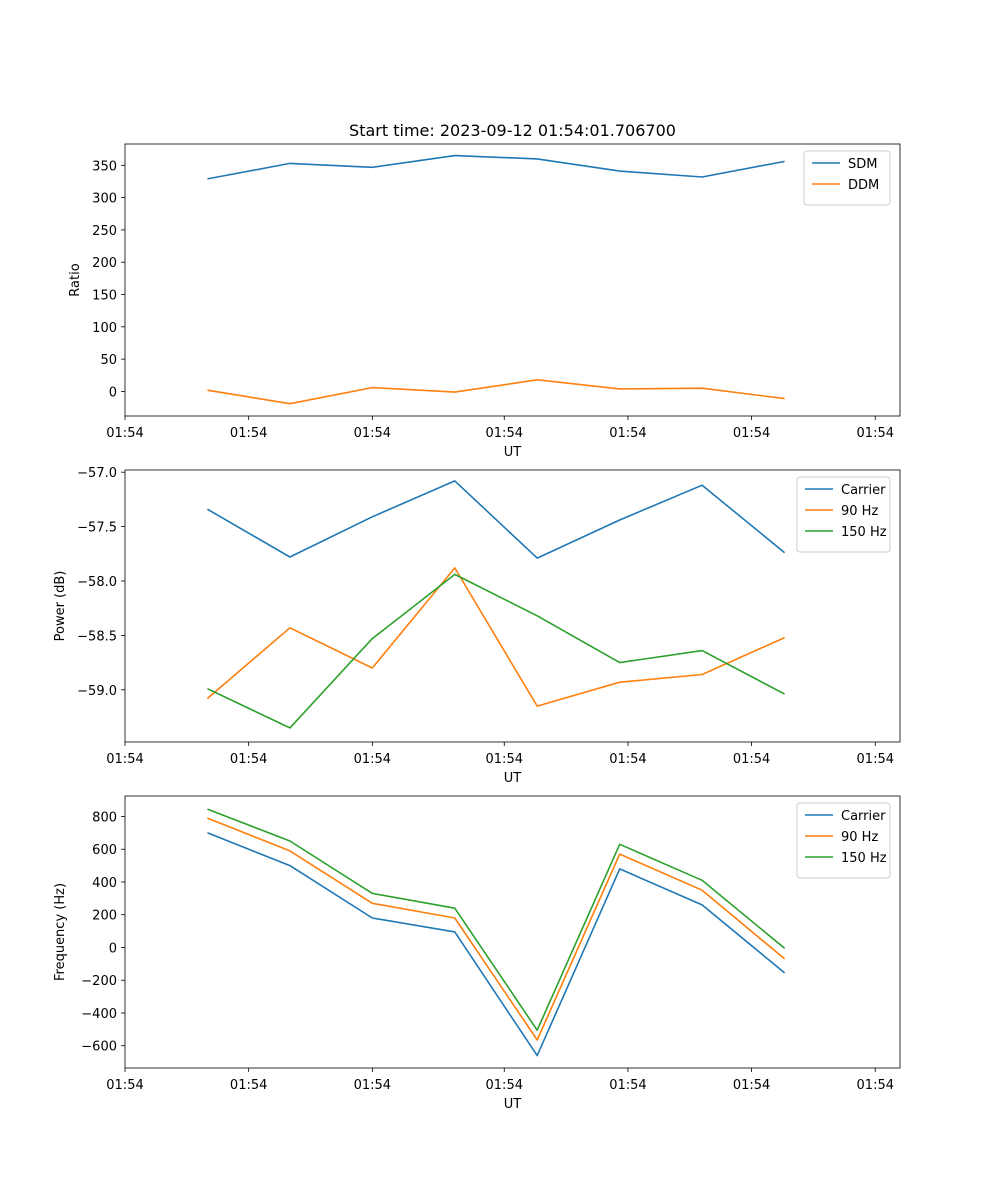  Describe the element at coordinates (863, 185) in the screenshot. I see `legend-label: DDM` at that location.